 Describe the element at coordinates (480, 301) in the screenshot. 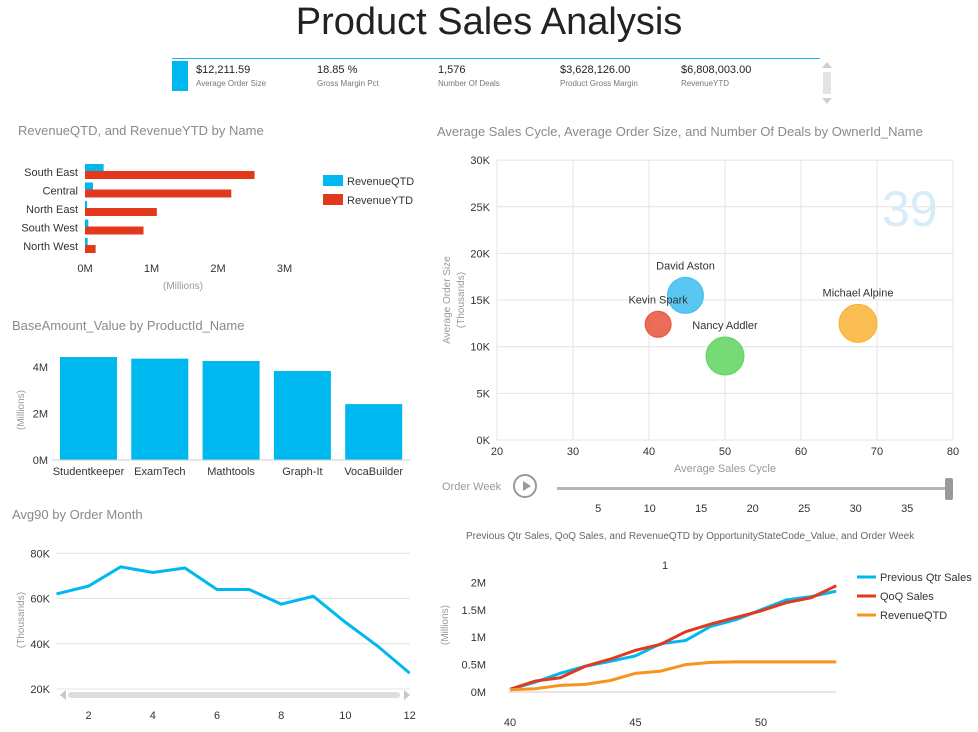

I see `y-tick-label: 15K` at that location.